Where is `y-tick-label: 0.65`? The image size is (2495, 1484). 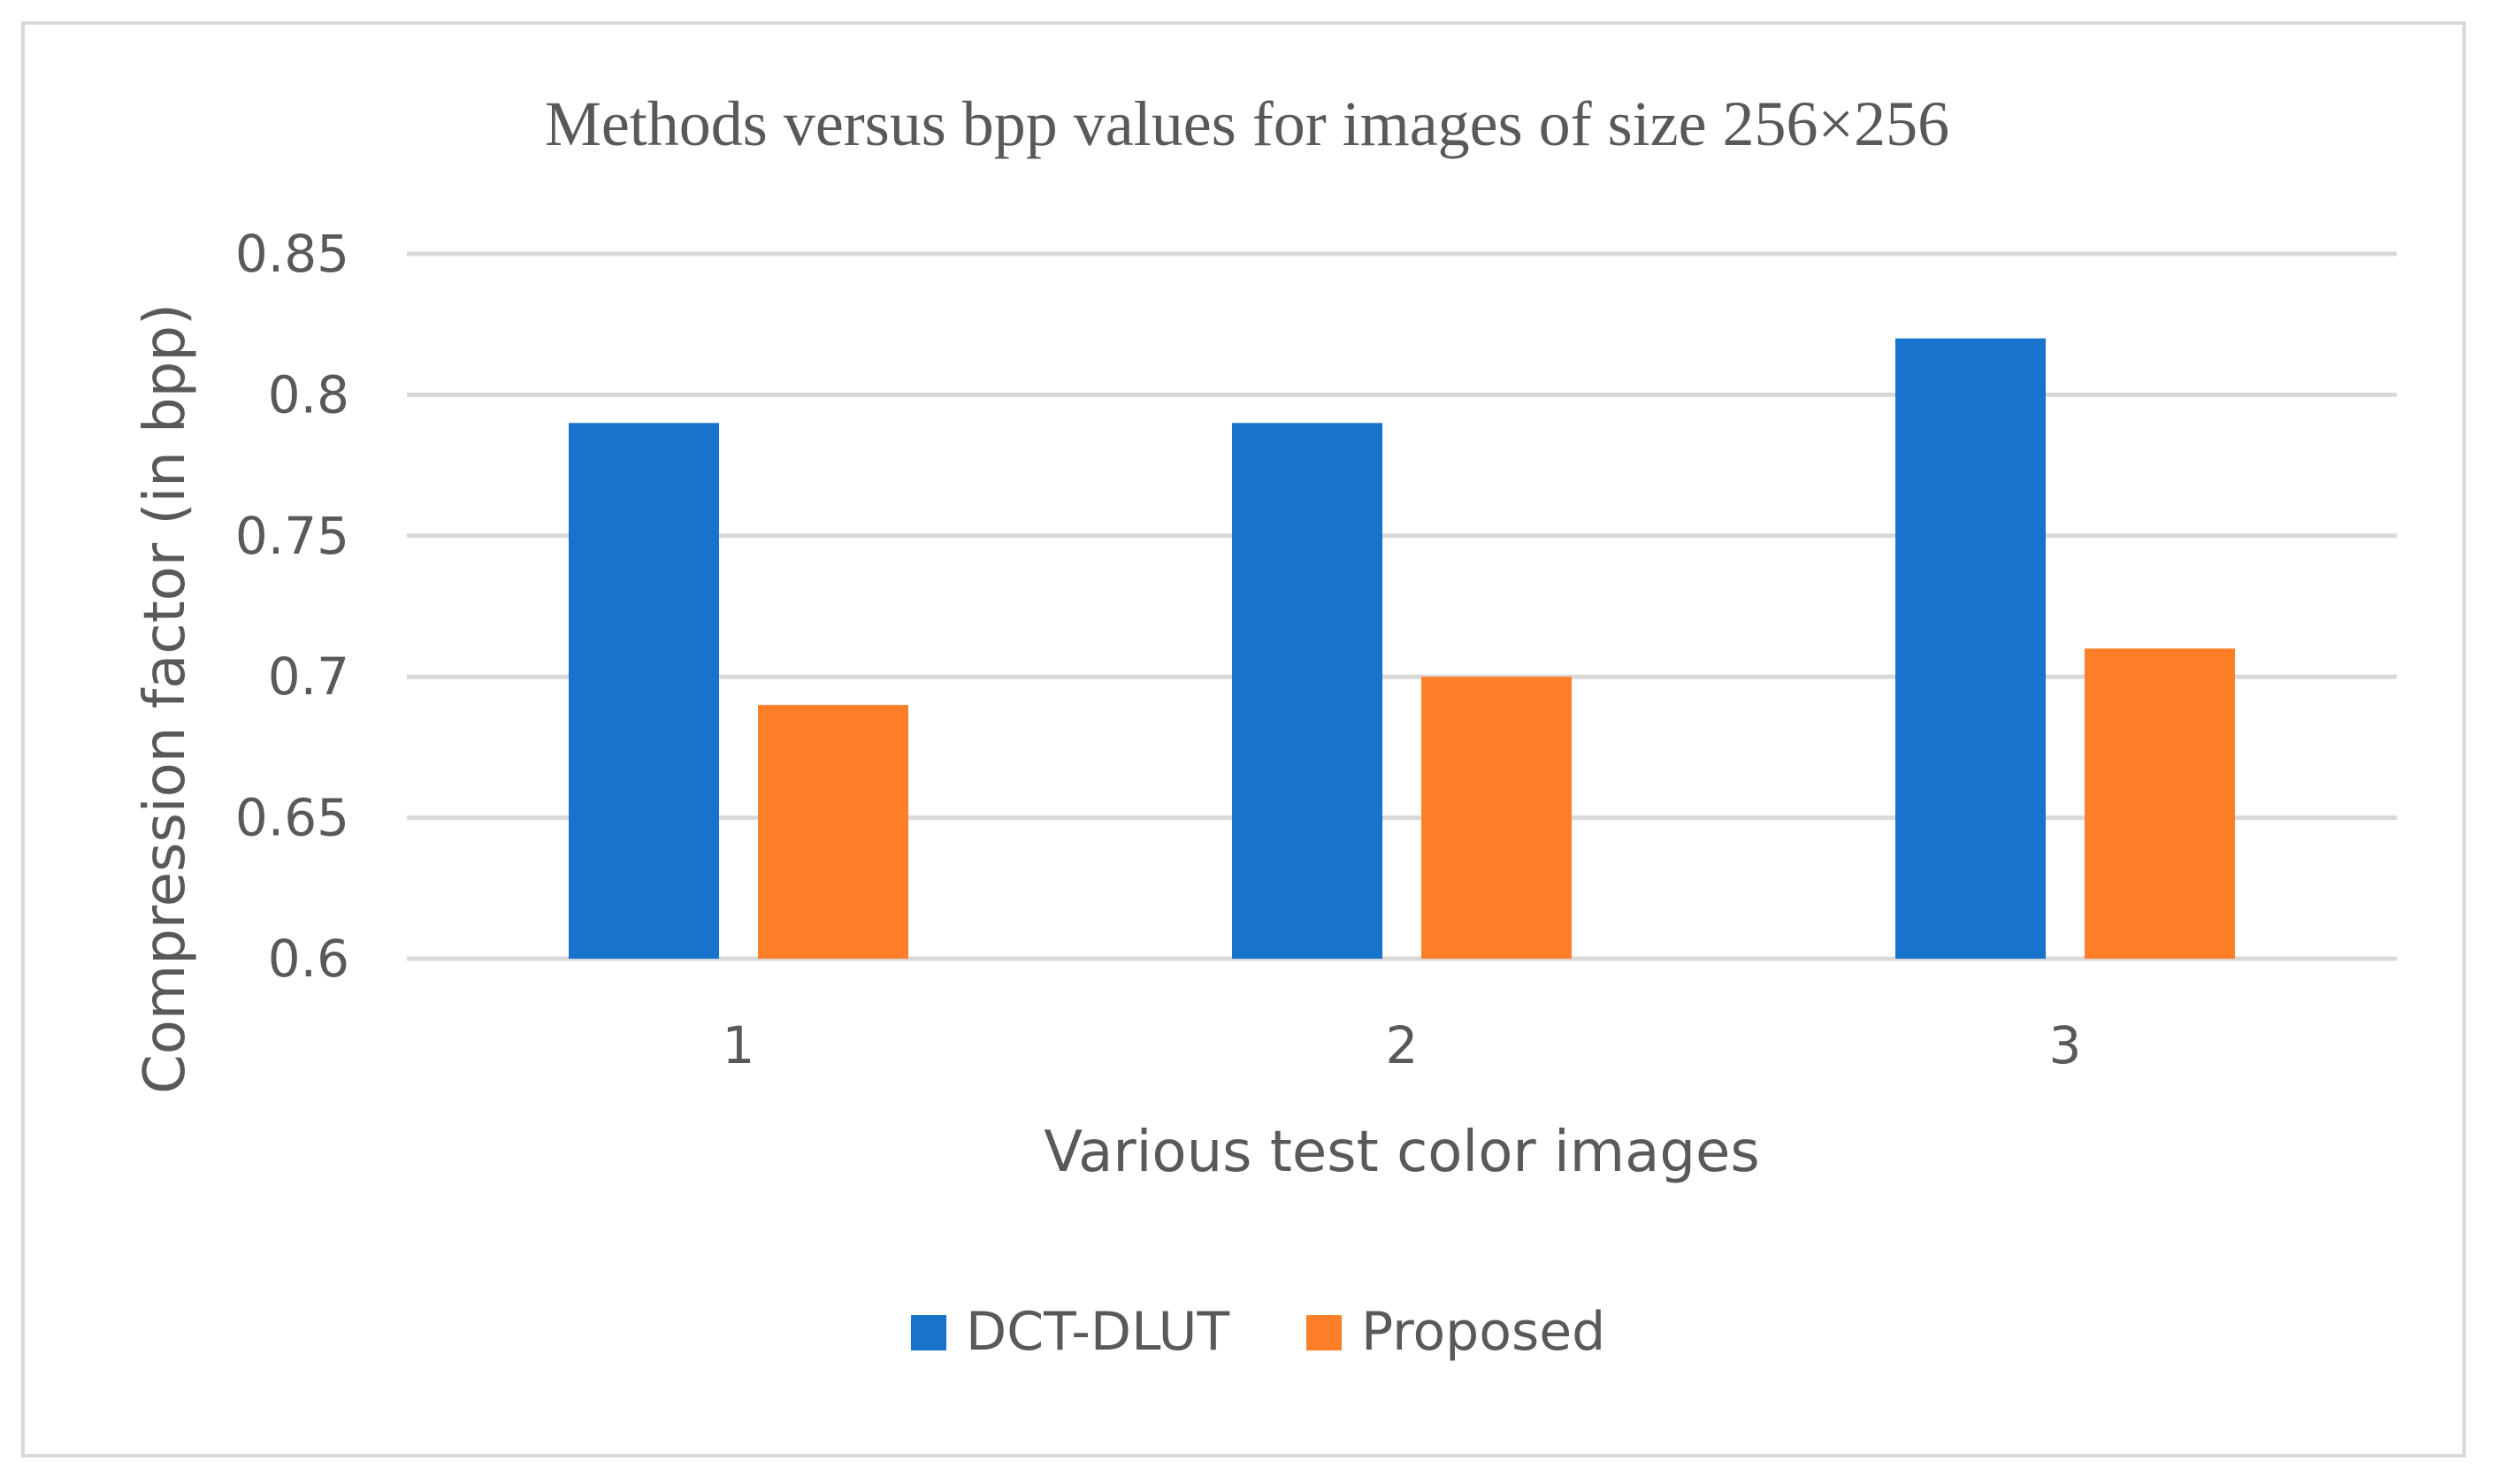 y-tick-label: 0.65 is located at coordinates (292, 818).